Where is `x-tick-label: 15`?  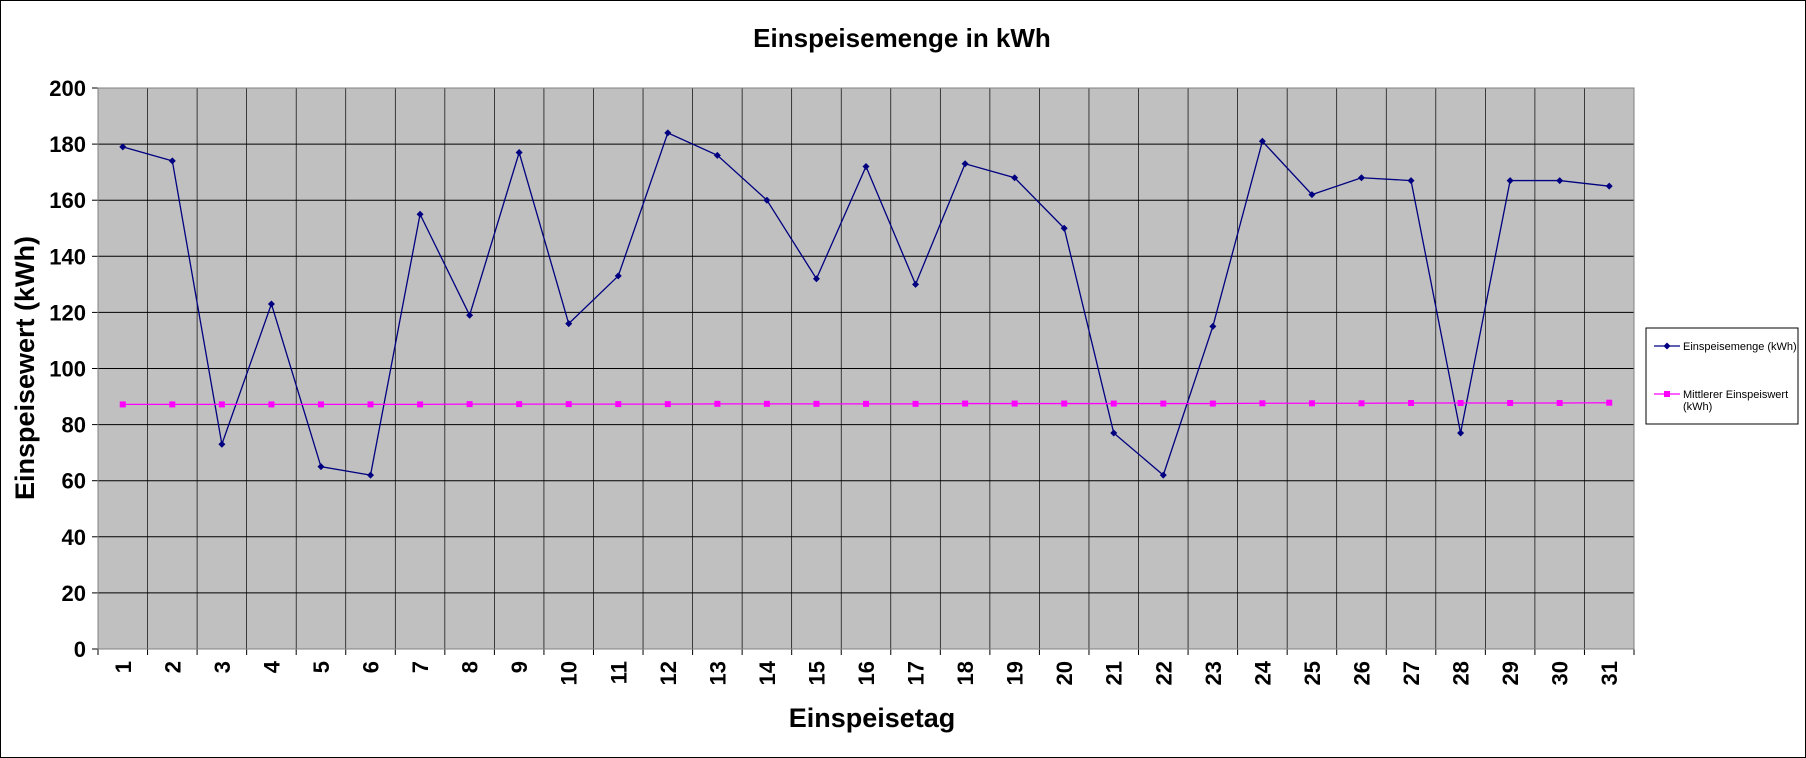 x-tick-label: 15 is located at coordinates (816, 673).